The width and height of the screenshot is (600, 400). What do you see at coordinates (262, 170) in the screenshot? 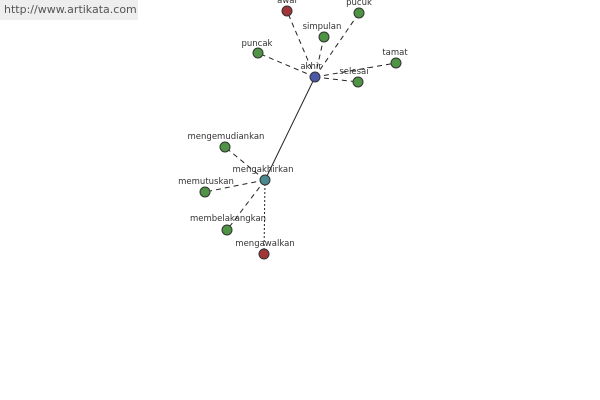
I see `node-label: mengakhirkan` at bounding box center [262, 170].